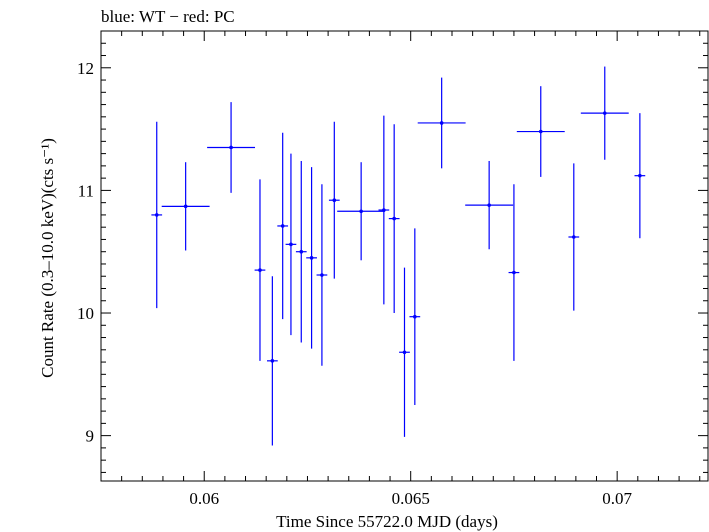 This screenshot has height=532, width=709. What do you see at coordinates (204, 498) in the screenshot?
I see `x-tick-label: 0.06` at bounding box center [204, 498].